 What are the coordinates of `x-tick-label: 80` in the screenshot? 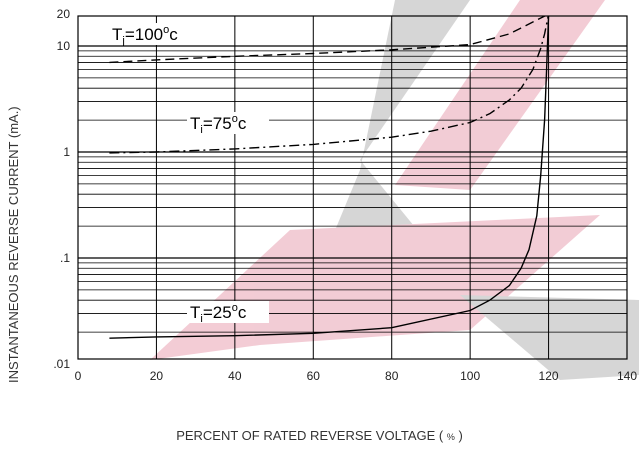 It's located at (392, 376).